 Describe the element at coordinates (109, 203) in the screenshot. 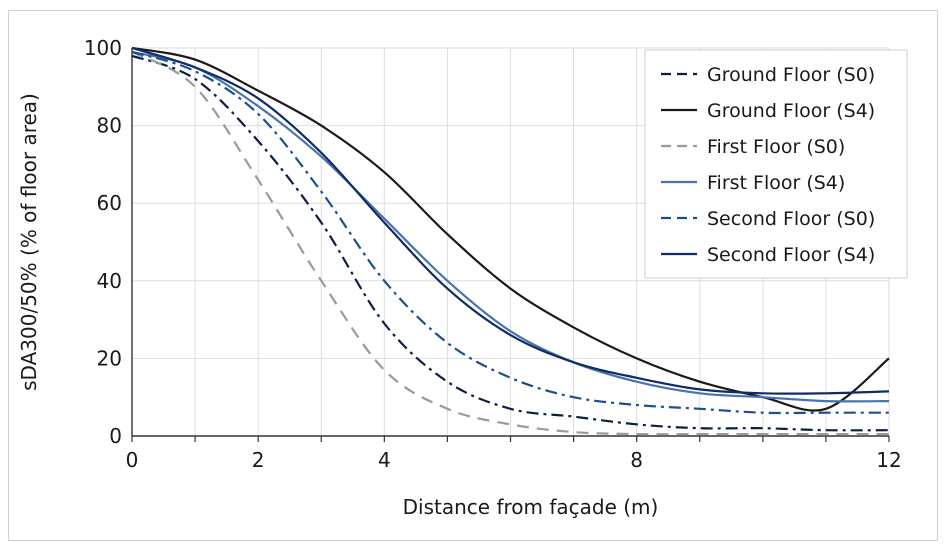

I see `y-tick-label: 60` at that location.